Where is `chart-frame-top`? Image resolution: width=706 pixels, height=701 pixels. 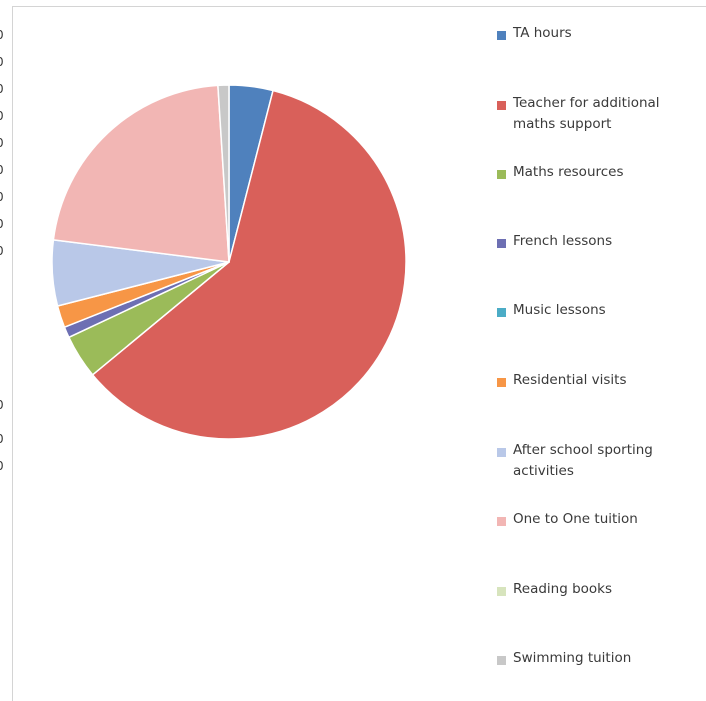 chart-frame-top is located at coordinates (359, 6).